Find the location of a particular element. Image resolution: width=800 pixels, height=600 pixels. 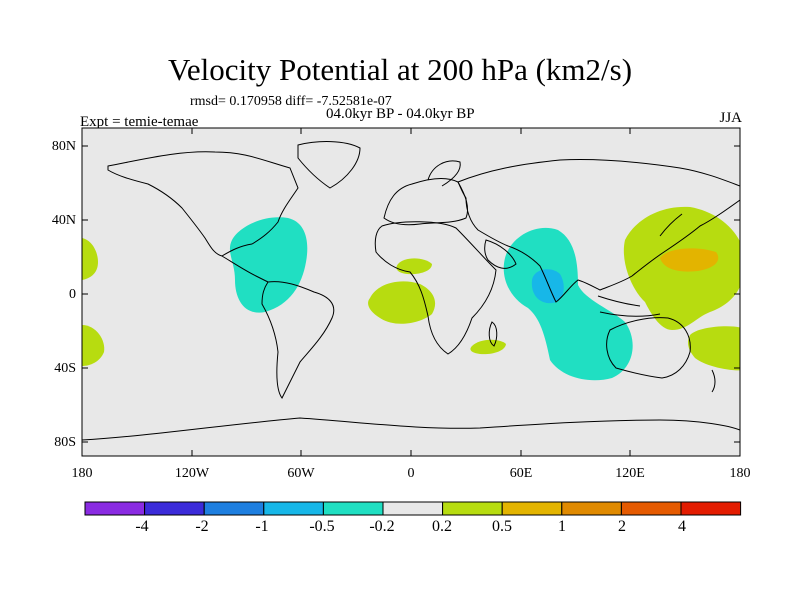

caribbean-negative-region is located at coordinates (268, 265).